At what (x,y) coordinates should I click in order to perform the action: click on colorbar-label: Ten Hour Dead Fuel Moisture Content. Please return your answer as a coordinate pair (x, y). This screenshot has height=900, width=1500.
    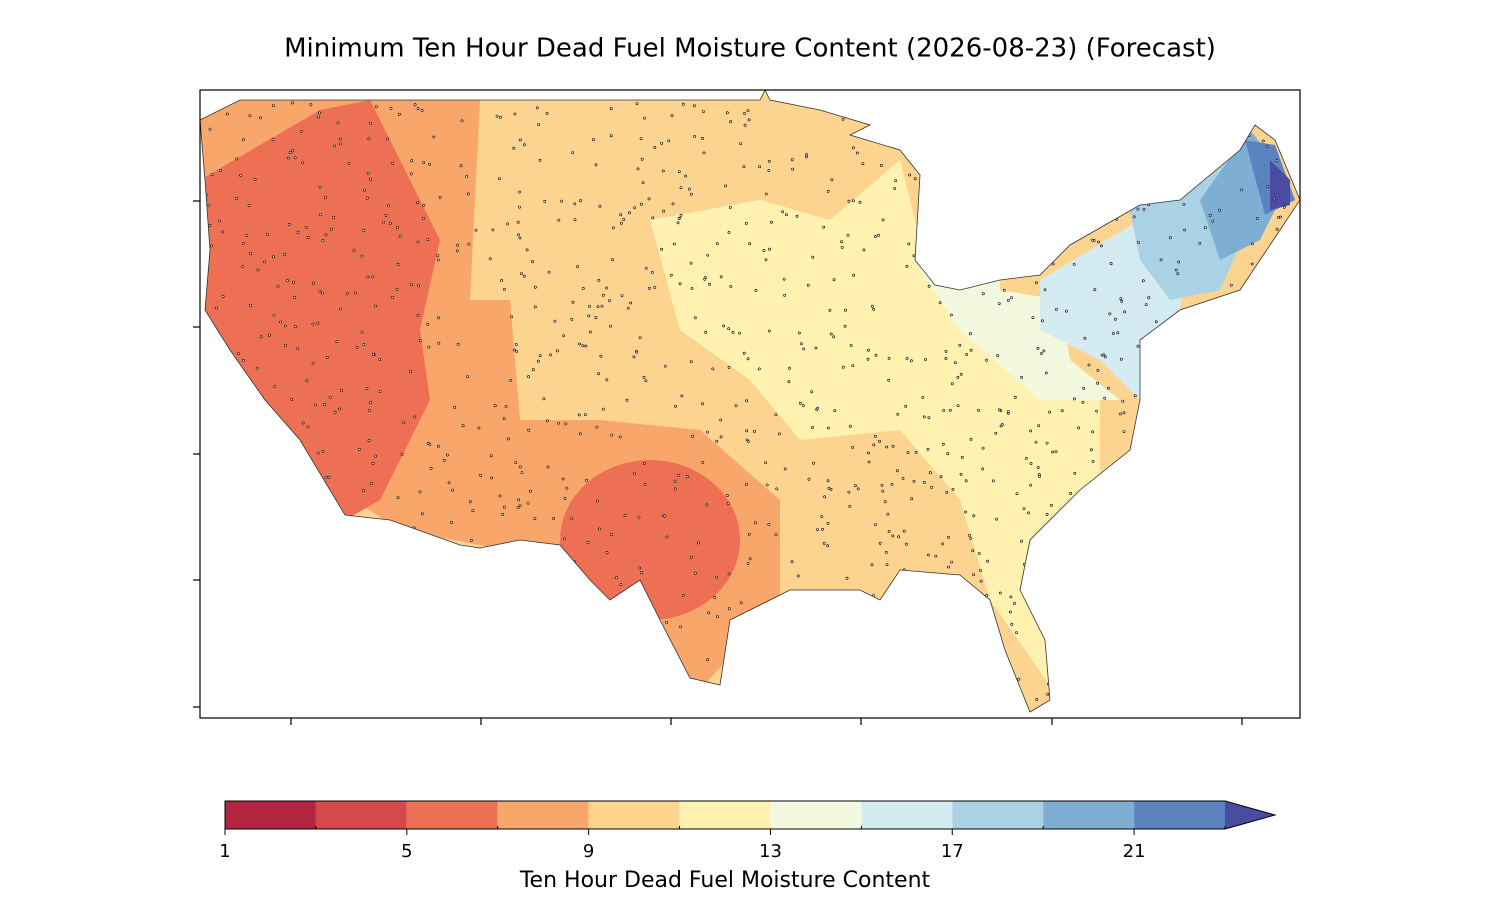
    Looking at the image, I should click on (725, 880).